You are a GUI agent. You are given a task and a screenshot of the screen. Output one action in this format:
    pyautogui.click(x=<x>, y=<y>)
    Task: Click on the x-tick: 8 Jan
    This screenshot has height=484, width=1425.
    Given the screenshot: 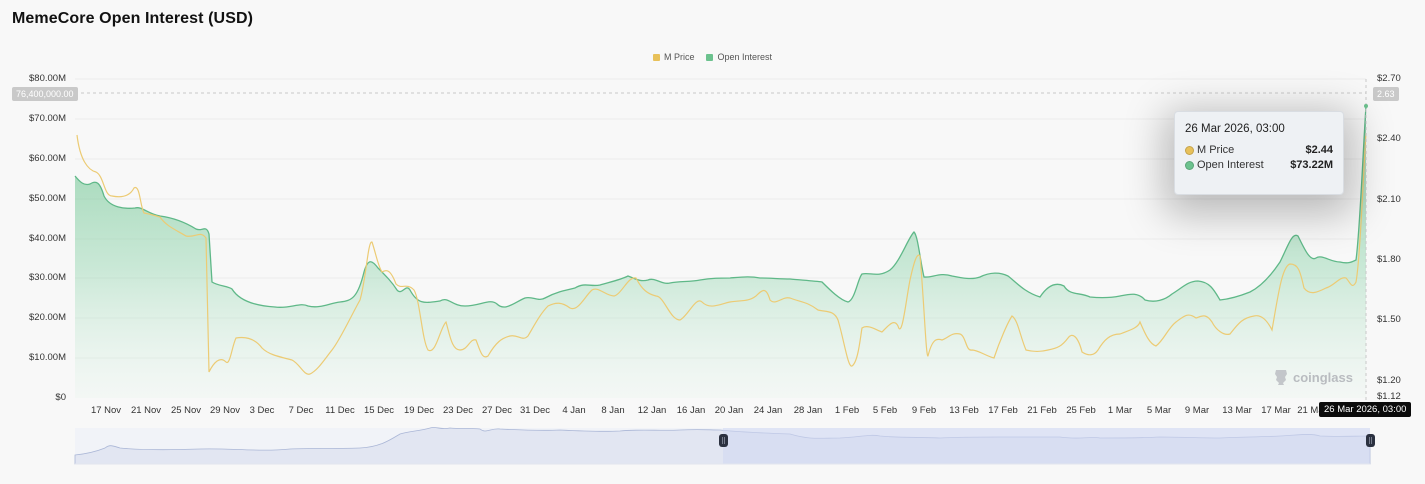 What is the action you would take?
    pyautogui.click(x=613, y=410)
    